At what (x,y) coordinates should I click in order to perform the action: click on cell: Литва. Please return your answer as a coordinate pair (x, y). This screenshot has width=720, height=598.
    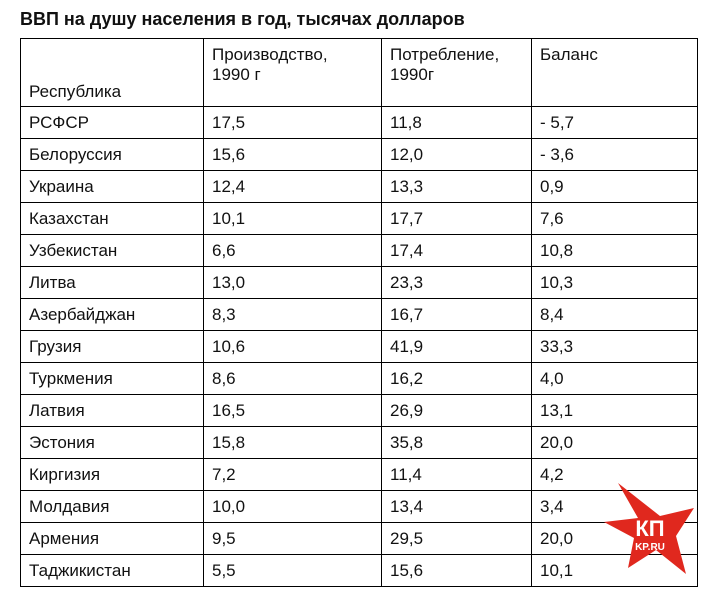
    Looking at the image, I should click on (112, 282).